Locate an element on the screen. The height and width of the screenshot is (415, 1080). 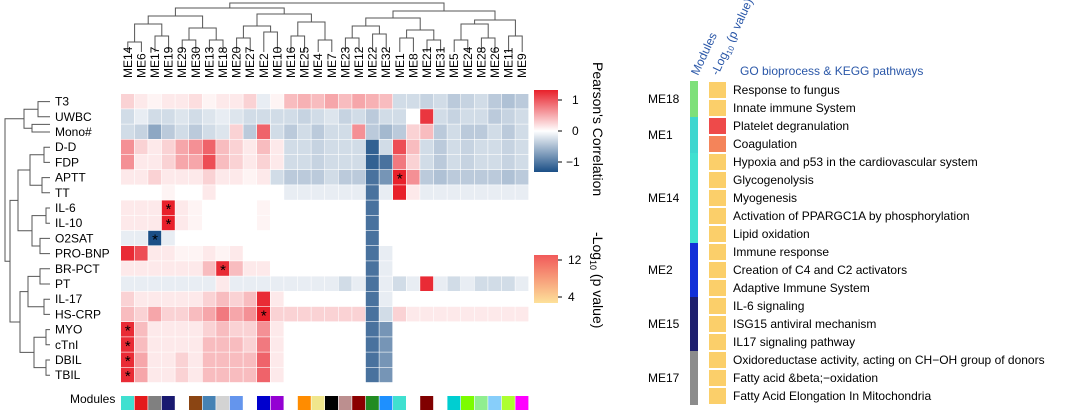
row-label: IL-6 is located at coordinates (65, 208).